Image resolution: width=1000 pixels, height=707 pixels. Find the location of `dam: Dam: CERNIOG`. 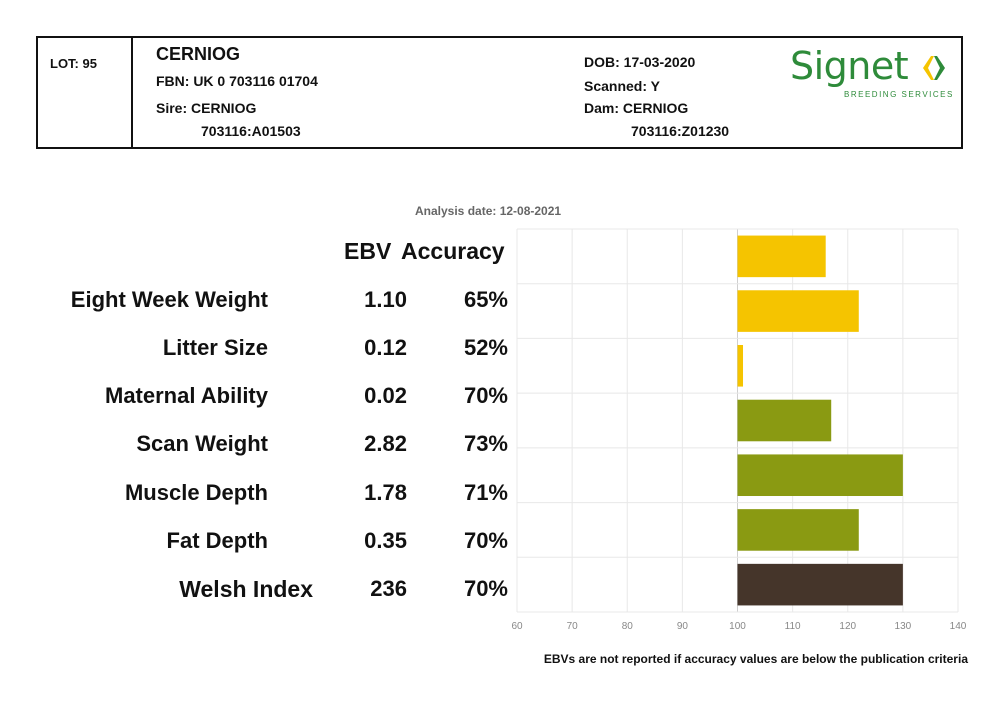

dam: Dam: CERNIOG is located at coordinates (636, 108).